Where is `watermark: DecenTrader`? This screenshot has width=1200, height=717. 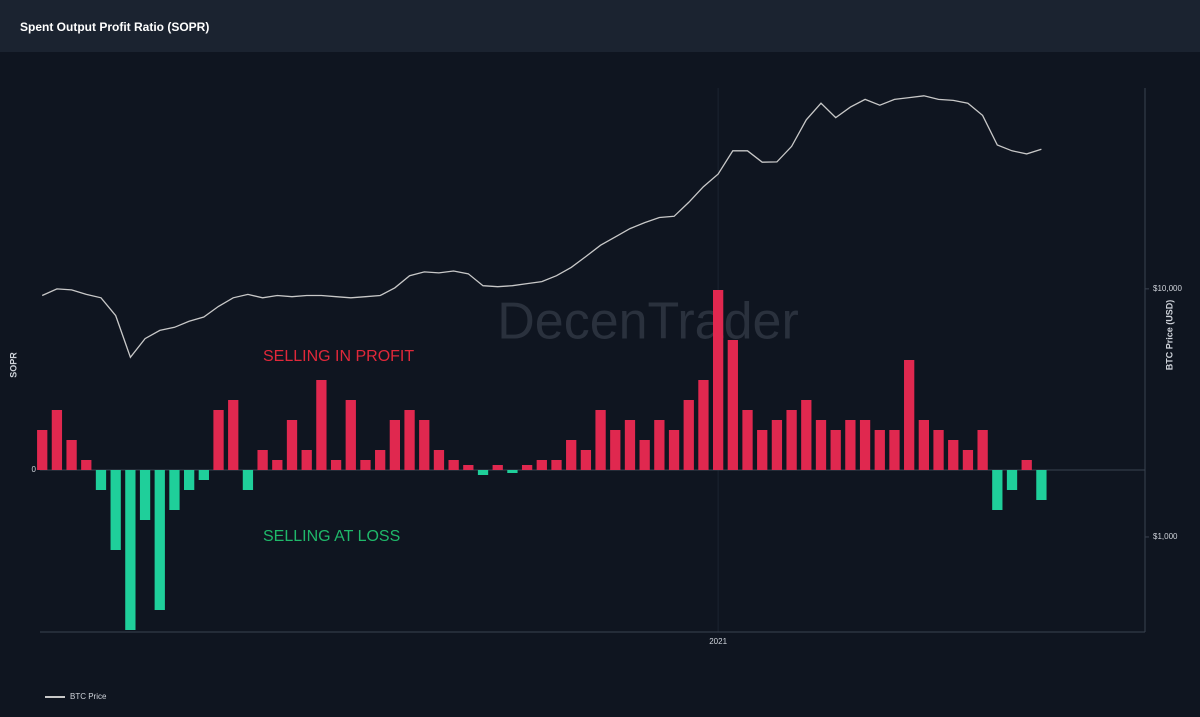 watermark: DecenTrader is located at coordinates (648, 322).